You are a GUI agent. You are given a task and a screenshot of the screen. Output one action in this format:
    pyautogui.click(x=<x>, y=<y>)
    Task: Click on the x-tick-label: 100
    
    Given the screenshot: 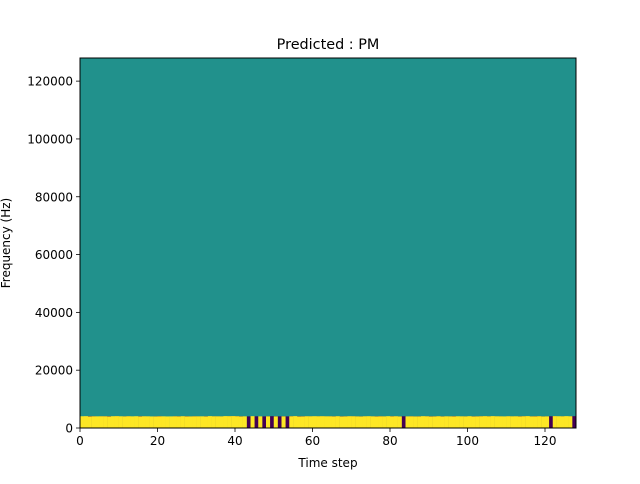 What is the action you would take?
    pyautogui.click(x=467, y=441)
    